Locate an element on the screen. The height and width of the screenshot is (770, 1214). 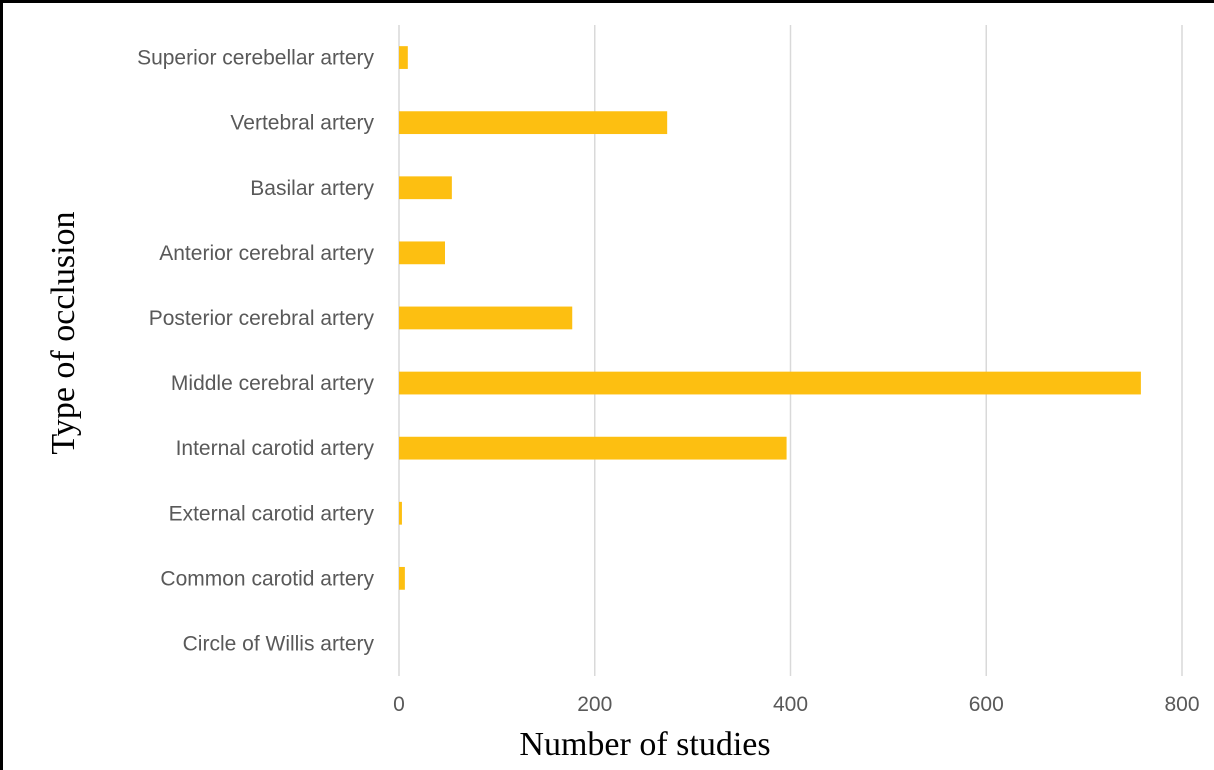
y-axis-title: Type of occlusion is located at coordinates (63, 332).